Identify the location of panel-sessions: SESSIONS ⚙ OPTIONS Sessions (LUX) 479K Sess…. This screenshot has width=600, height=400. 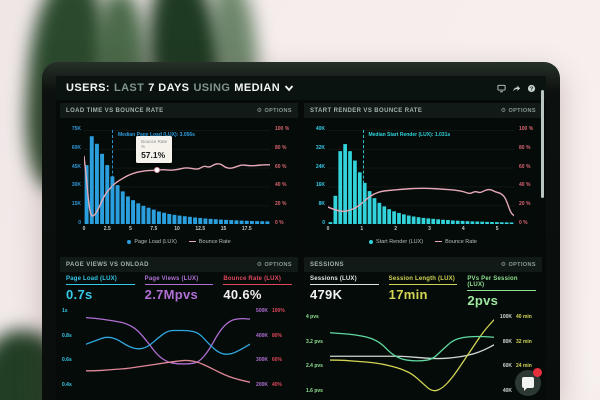
(423, 328).